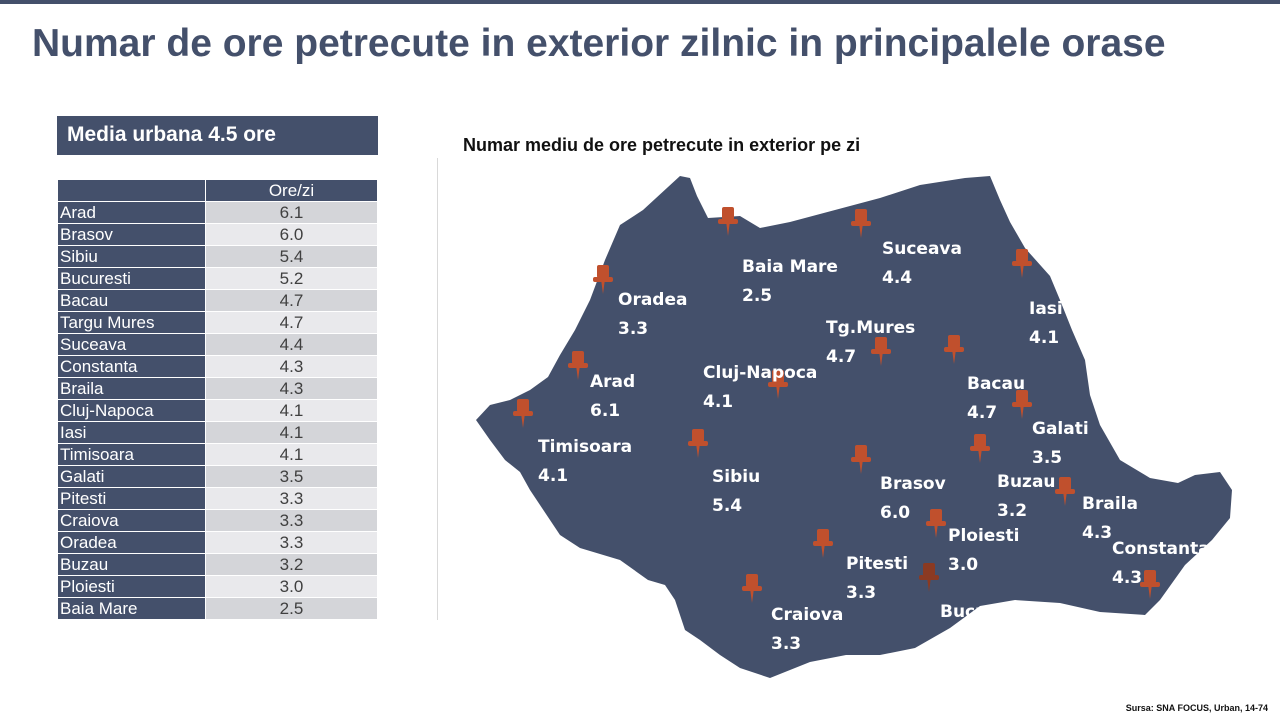 This screenshot has width=1280, height=720. What do you see at coordinates (1012, 511) in the screenshot?
I see `map-city-value: 3.2` at bounding box center [1012, 511].